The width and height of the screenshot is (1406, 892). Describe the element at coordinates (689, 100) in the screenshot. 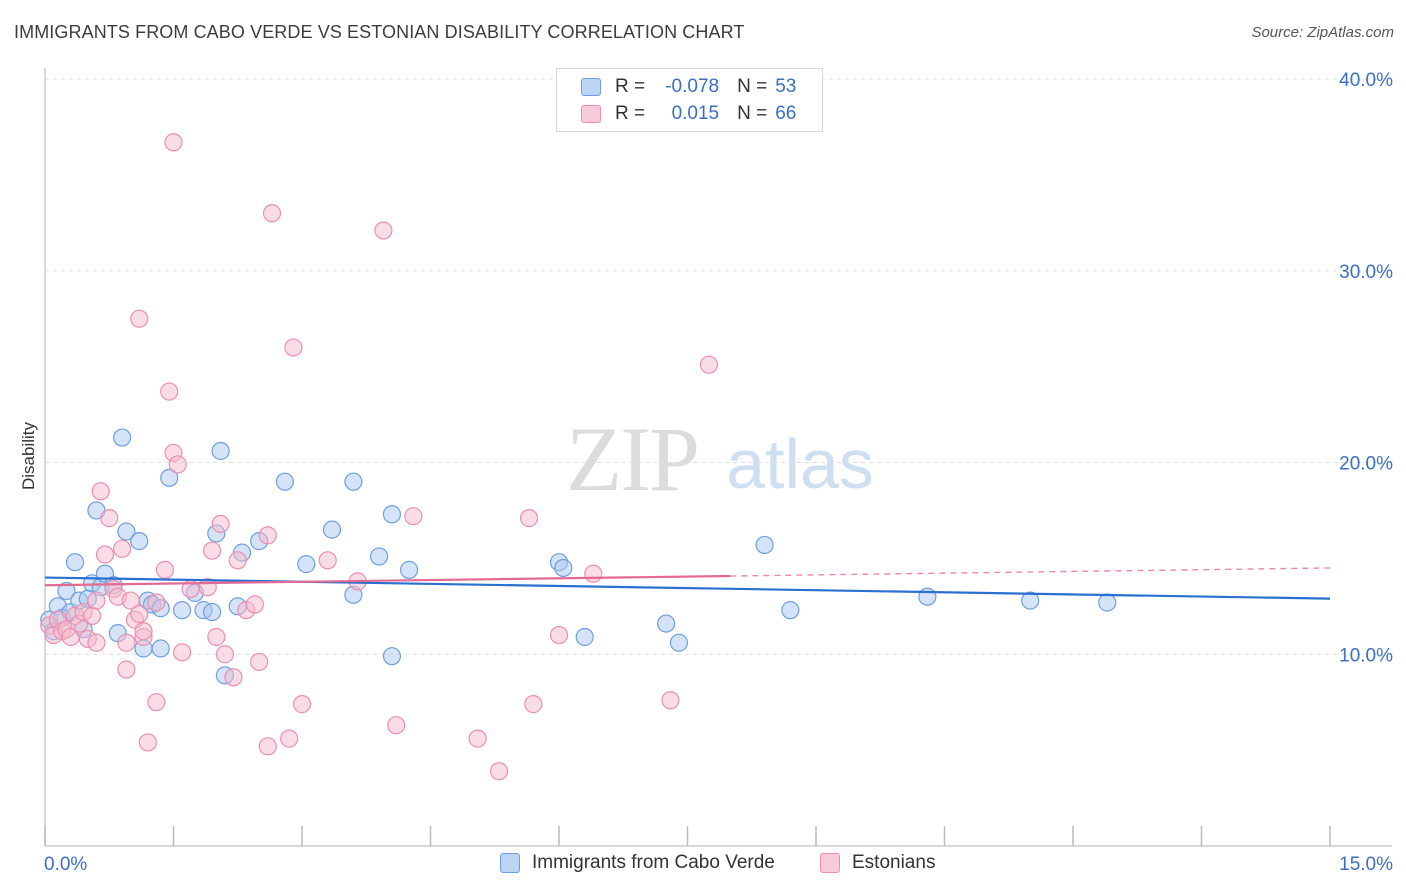

I see `correlation-legend: R = -0.078 N = 53 R = 0.015 N = 66` at that location.